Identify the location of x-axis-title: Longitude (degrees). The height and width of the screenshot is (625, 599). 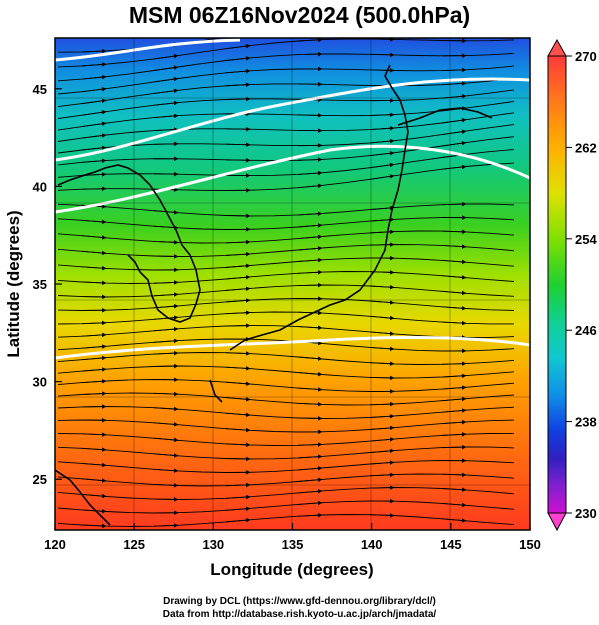
(291, 569).